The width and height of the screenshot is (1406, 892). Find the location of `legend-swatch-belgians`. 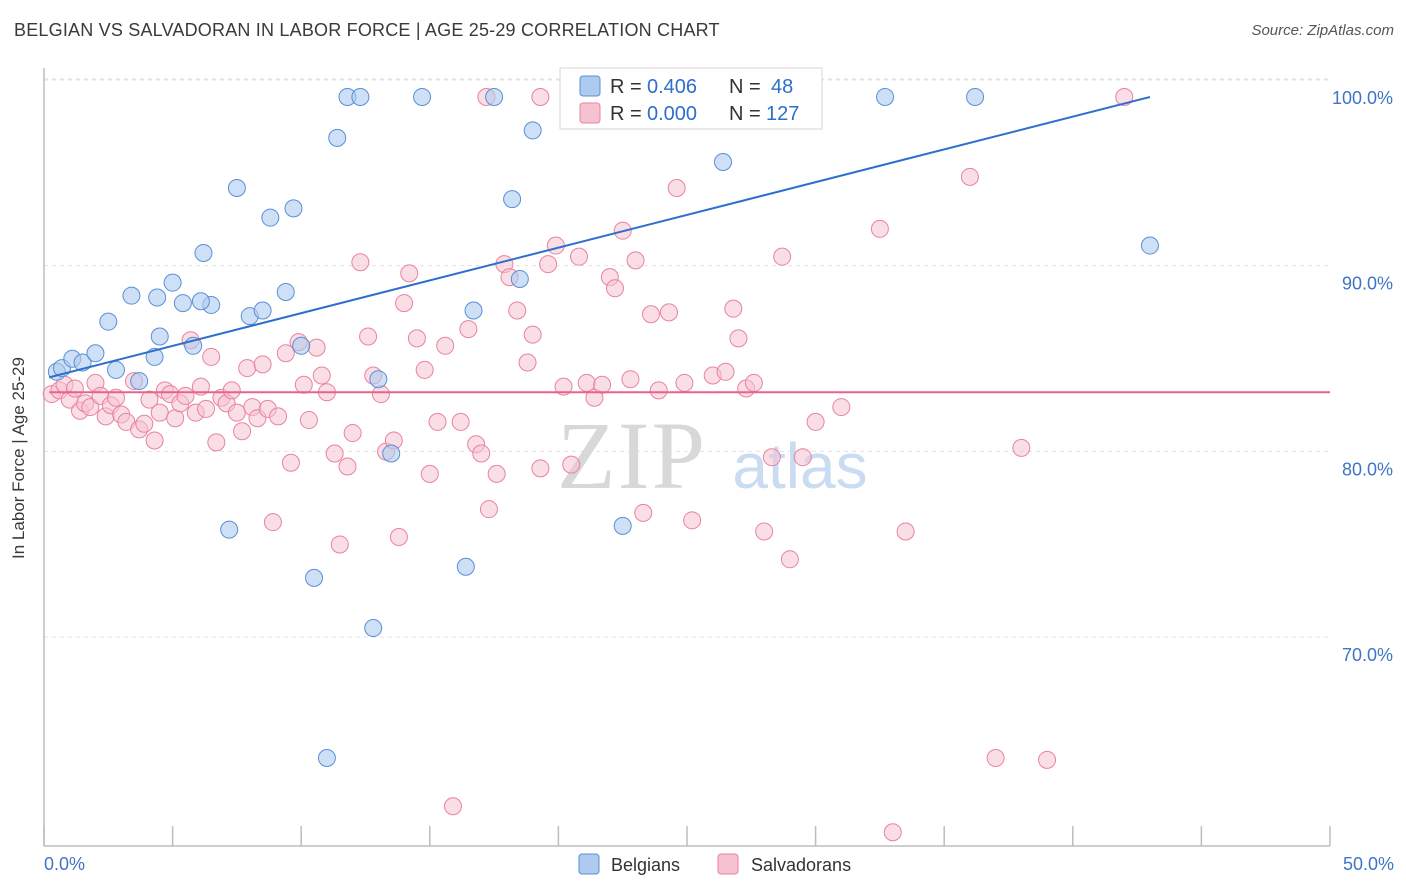

legend-swatch-belgians is located at coordinates (590, 86).